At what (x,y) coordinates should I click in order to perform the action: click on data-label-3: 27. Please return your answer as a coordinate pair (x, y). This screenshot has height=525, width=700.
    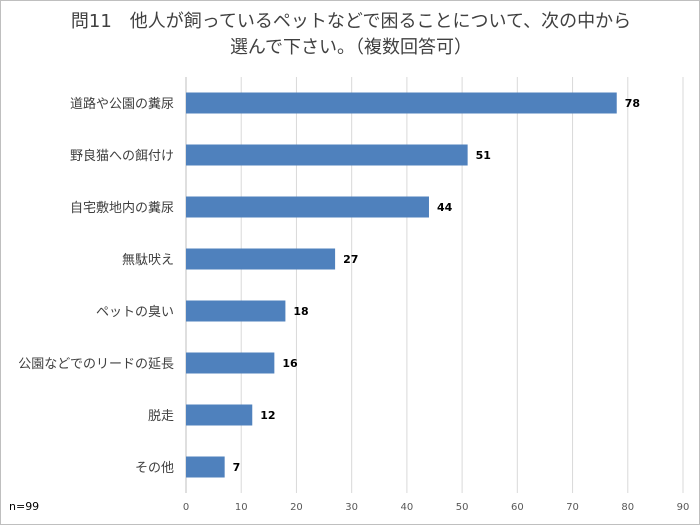
    Looking at the image, I should click on (350, 259).